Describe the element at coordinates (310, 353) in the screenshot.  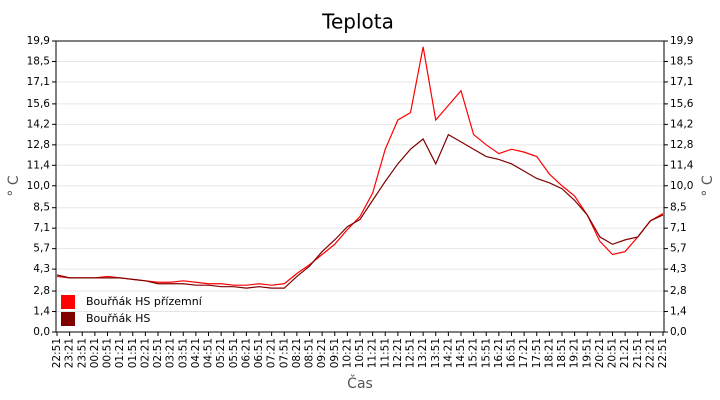
I see `x-tick-label: 08:51` at that location.